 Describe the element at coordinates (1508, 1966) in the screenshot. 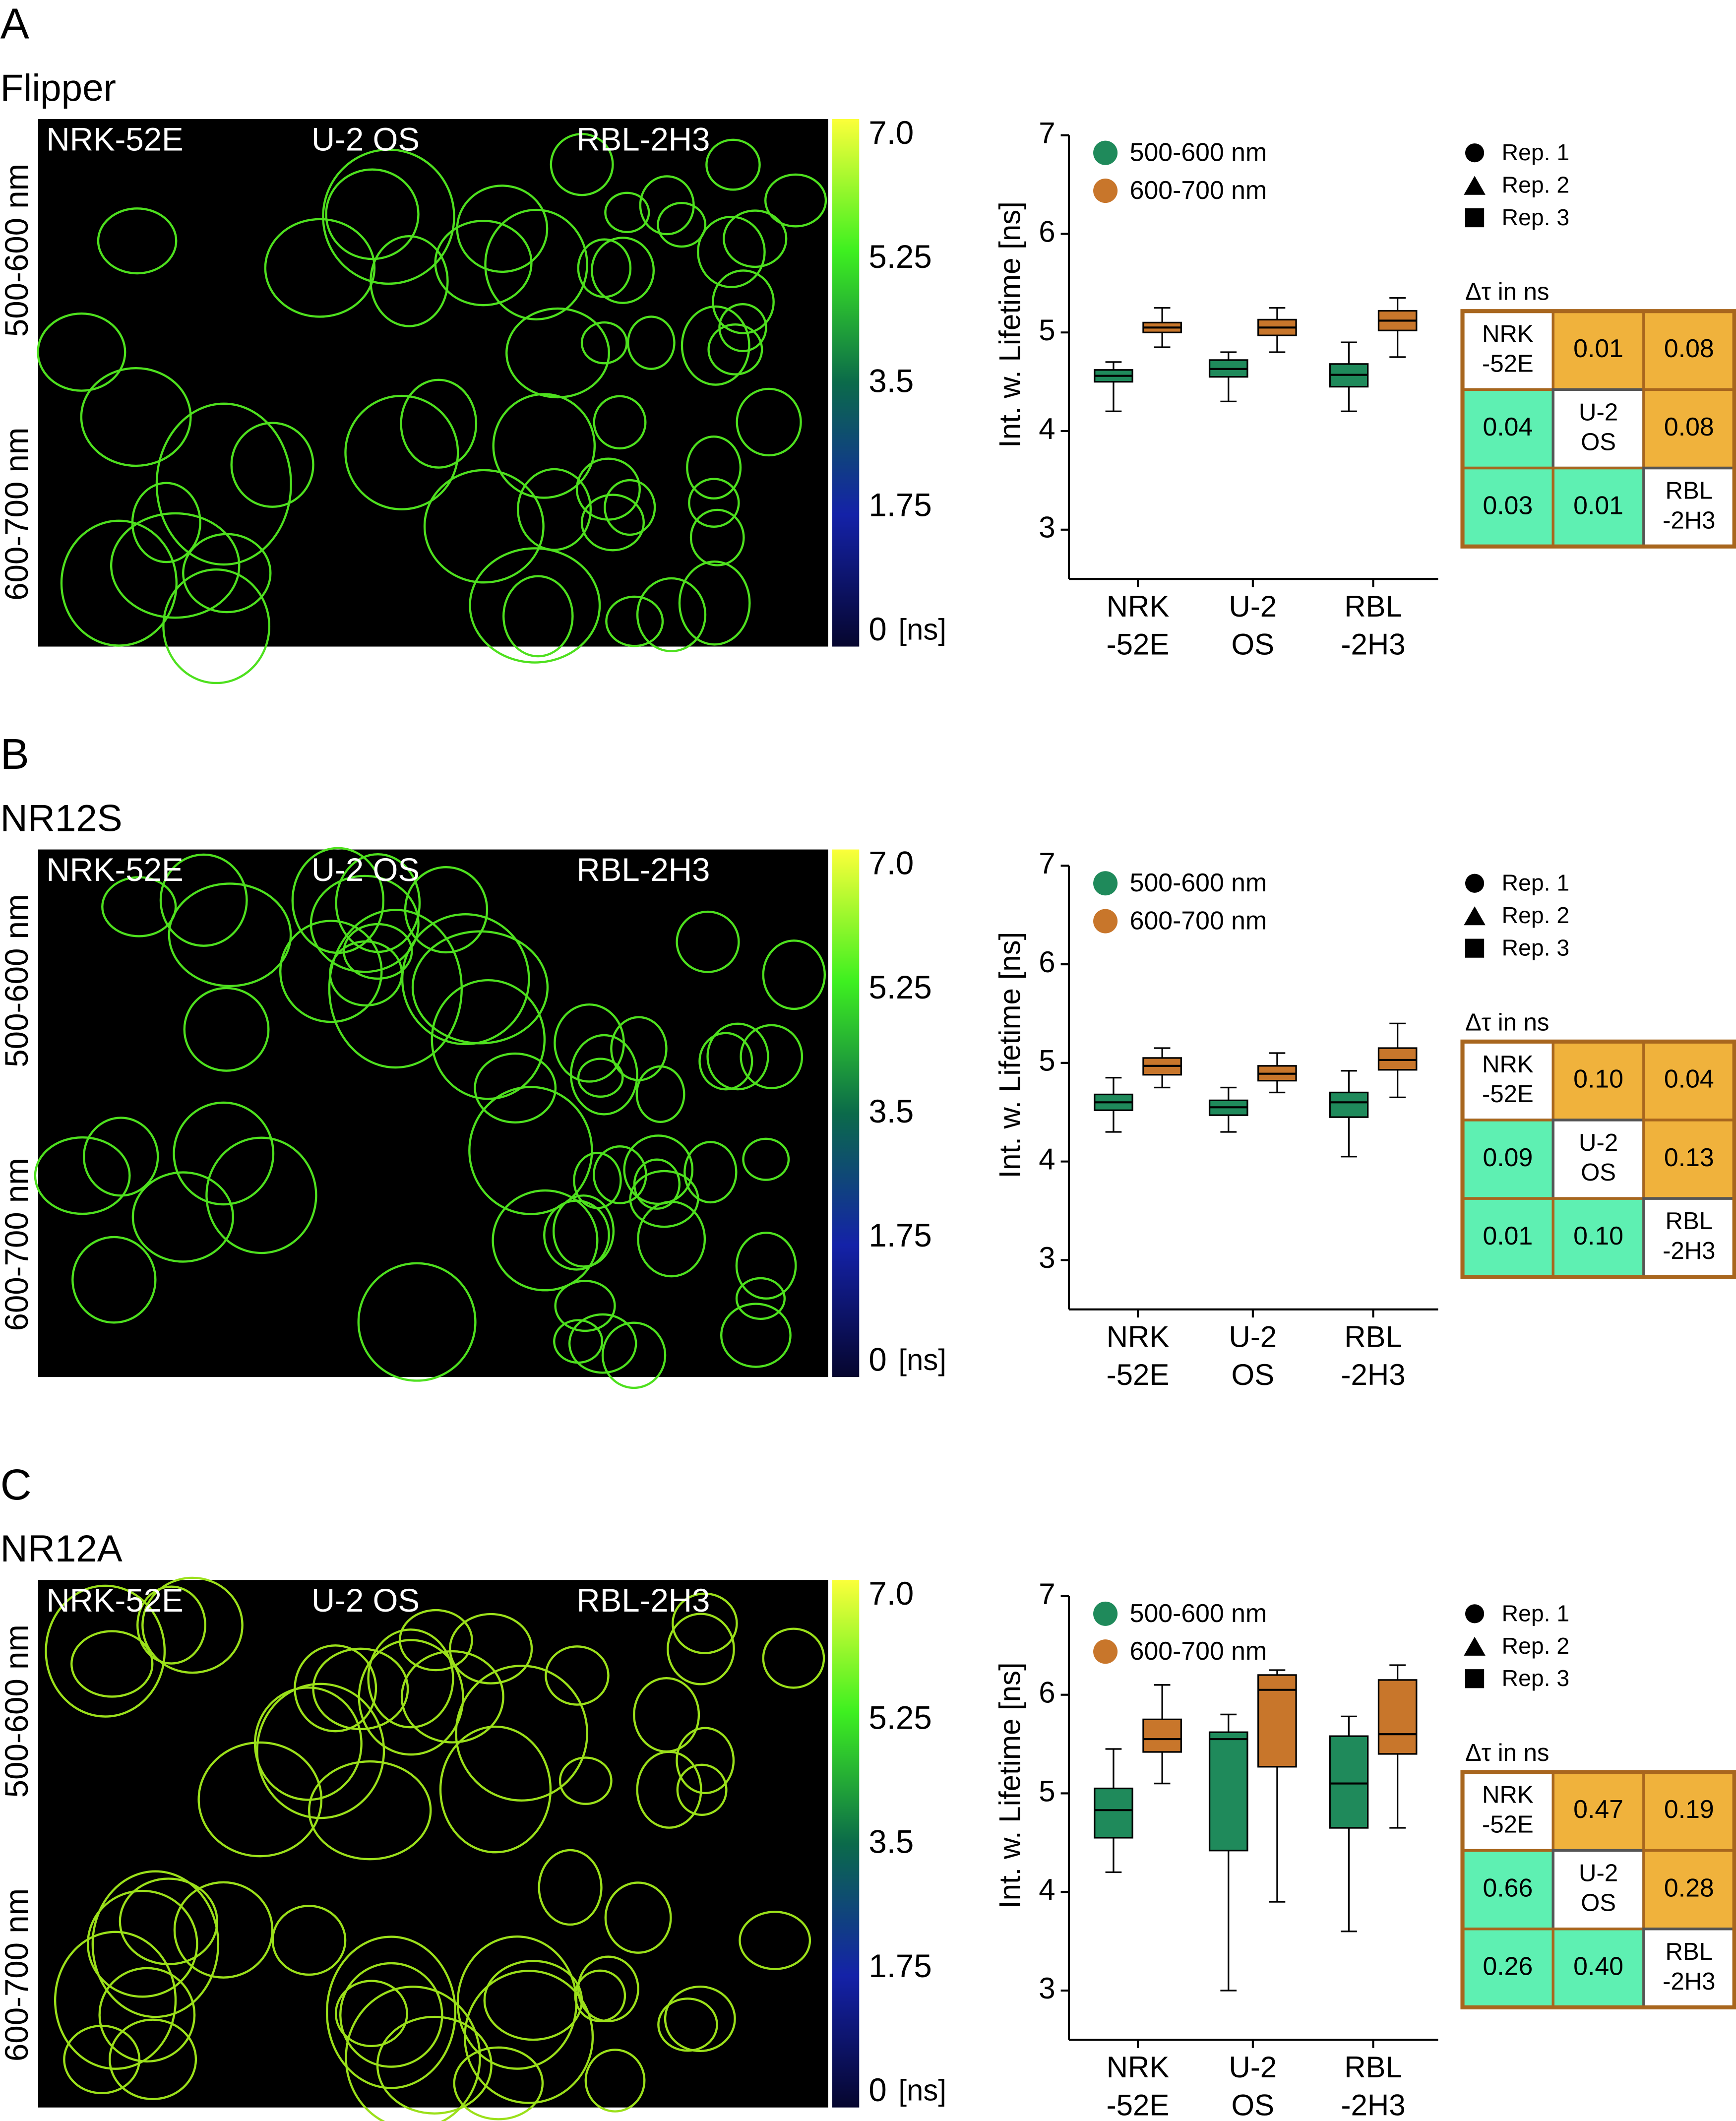

I see `table-value: 0.26` at that location.